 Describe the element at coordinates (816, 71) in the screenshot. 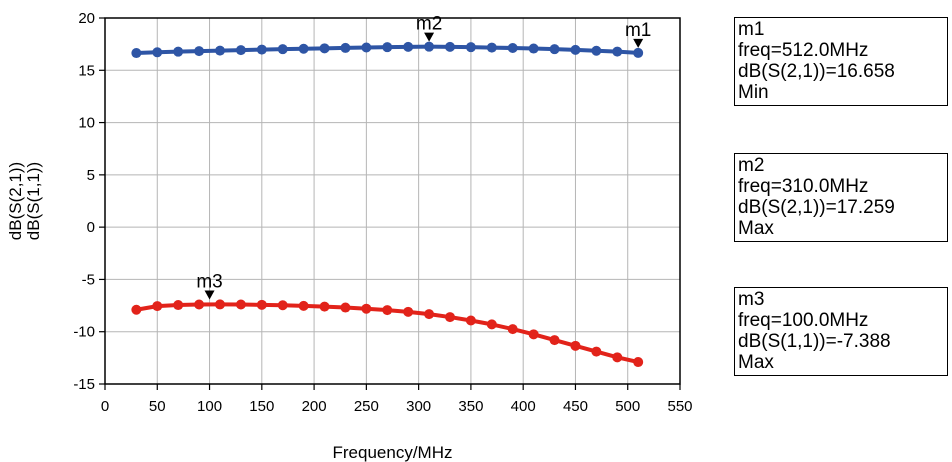

I see `marker-box-value: dB(S(2,1))=16.658` at that location.